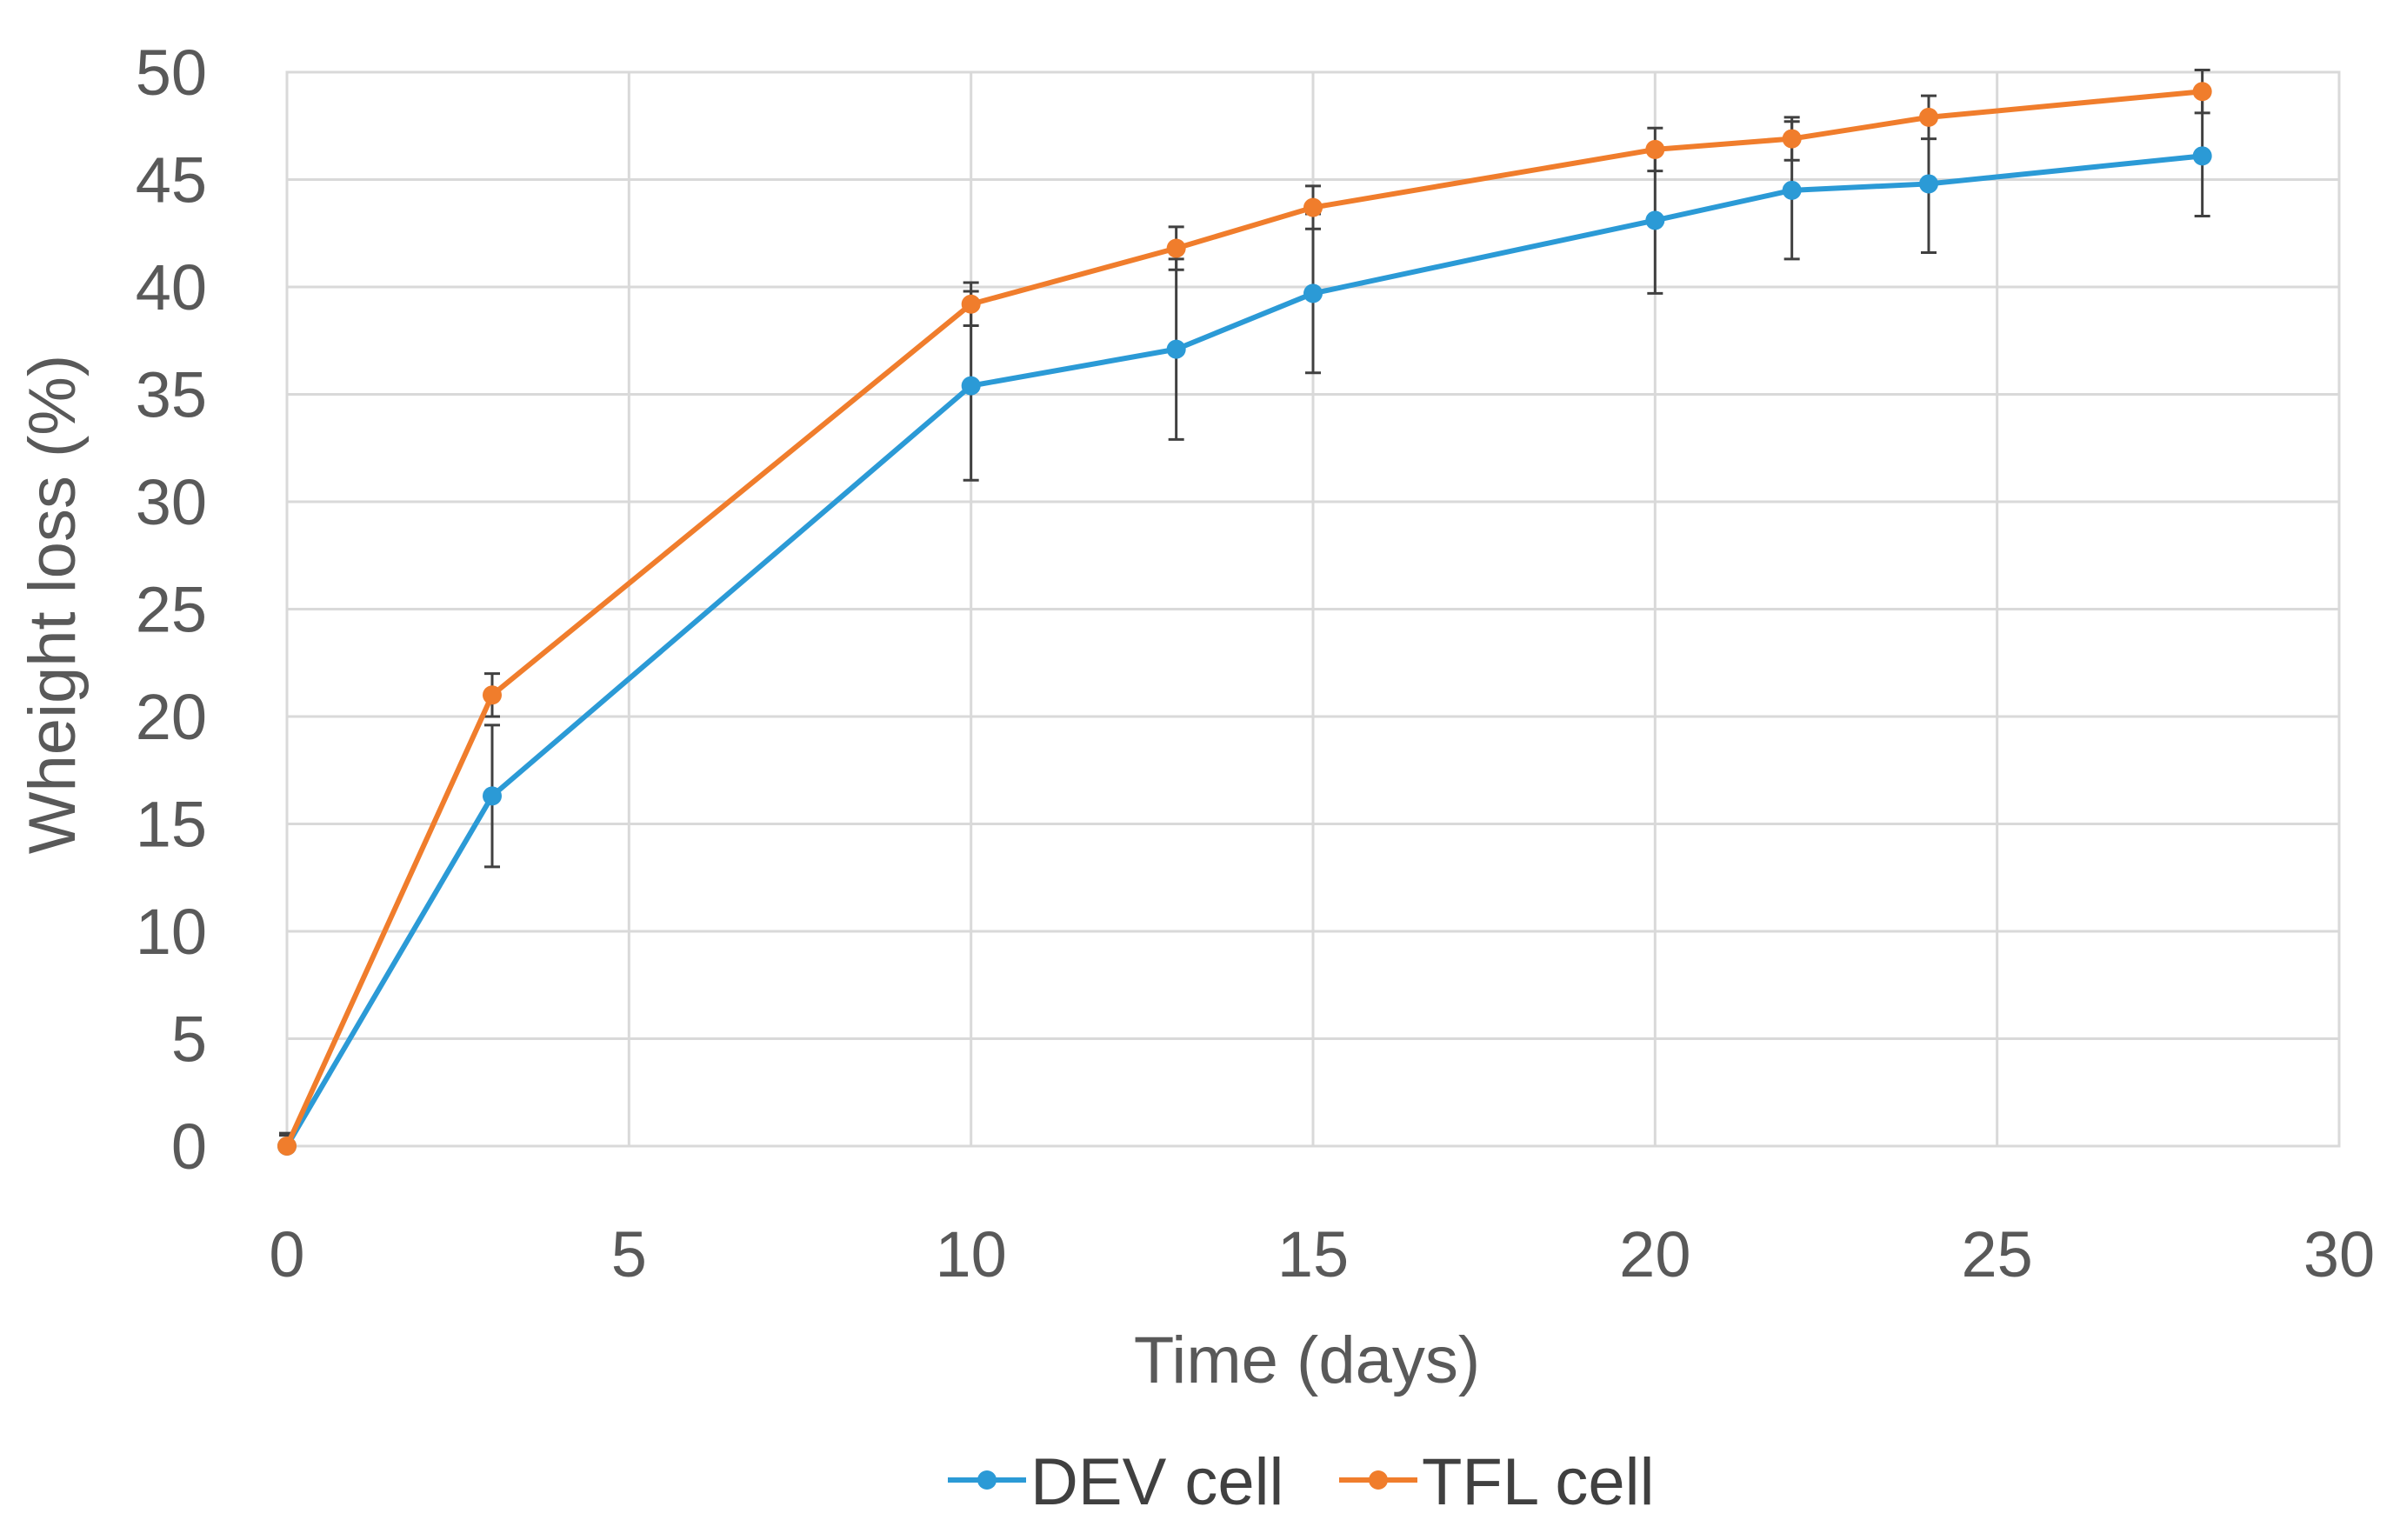  I want to click on y-tick-label: 30, so click(171, 502).